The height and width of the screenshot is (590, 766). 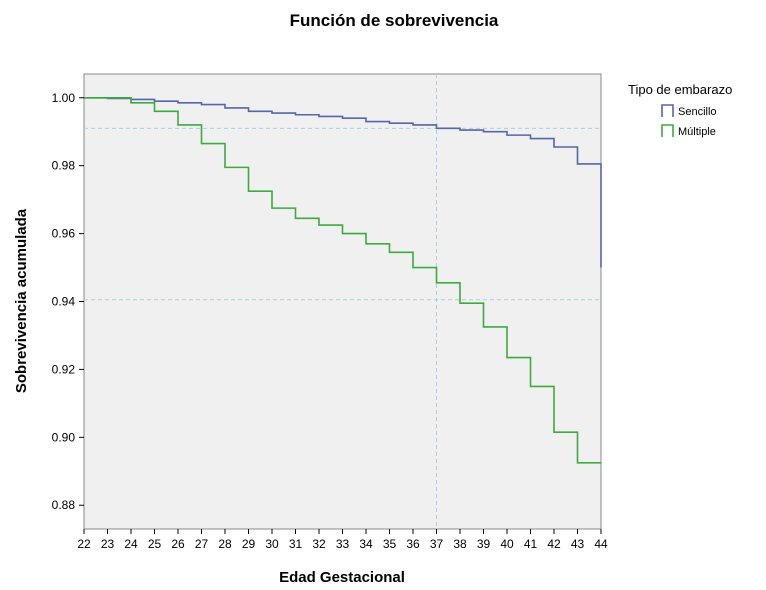 I want to click on chart-title: Función de sobrevivencia, so click(x=394, y=20).